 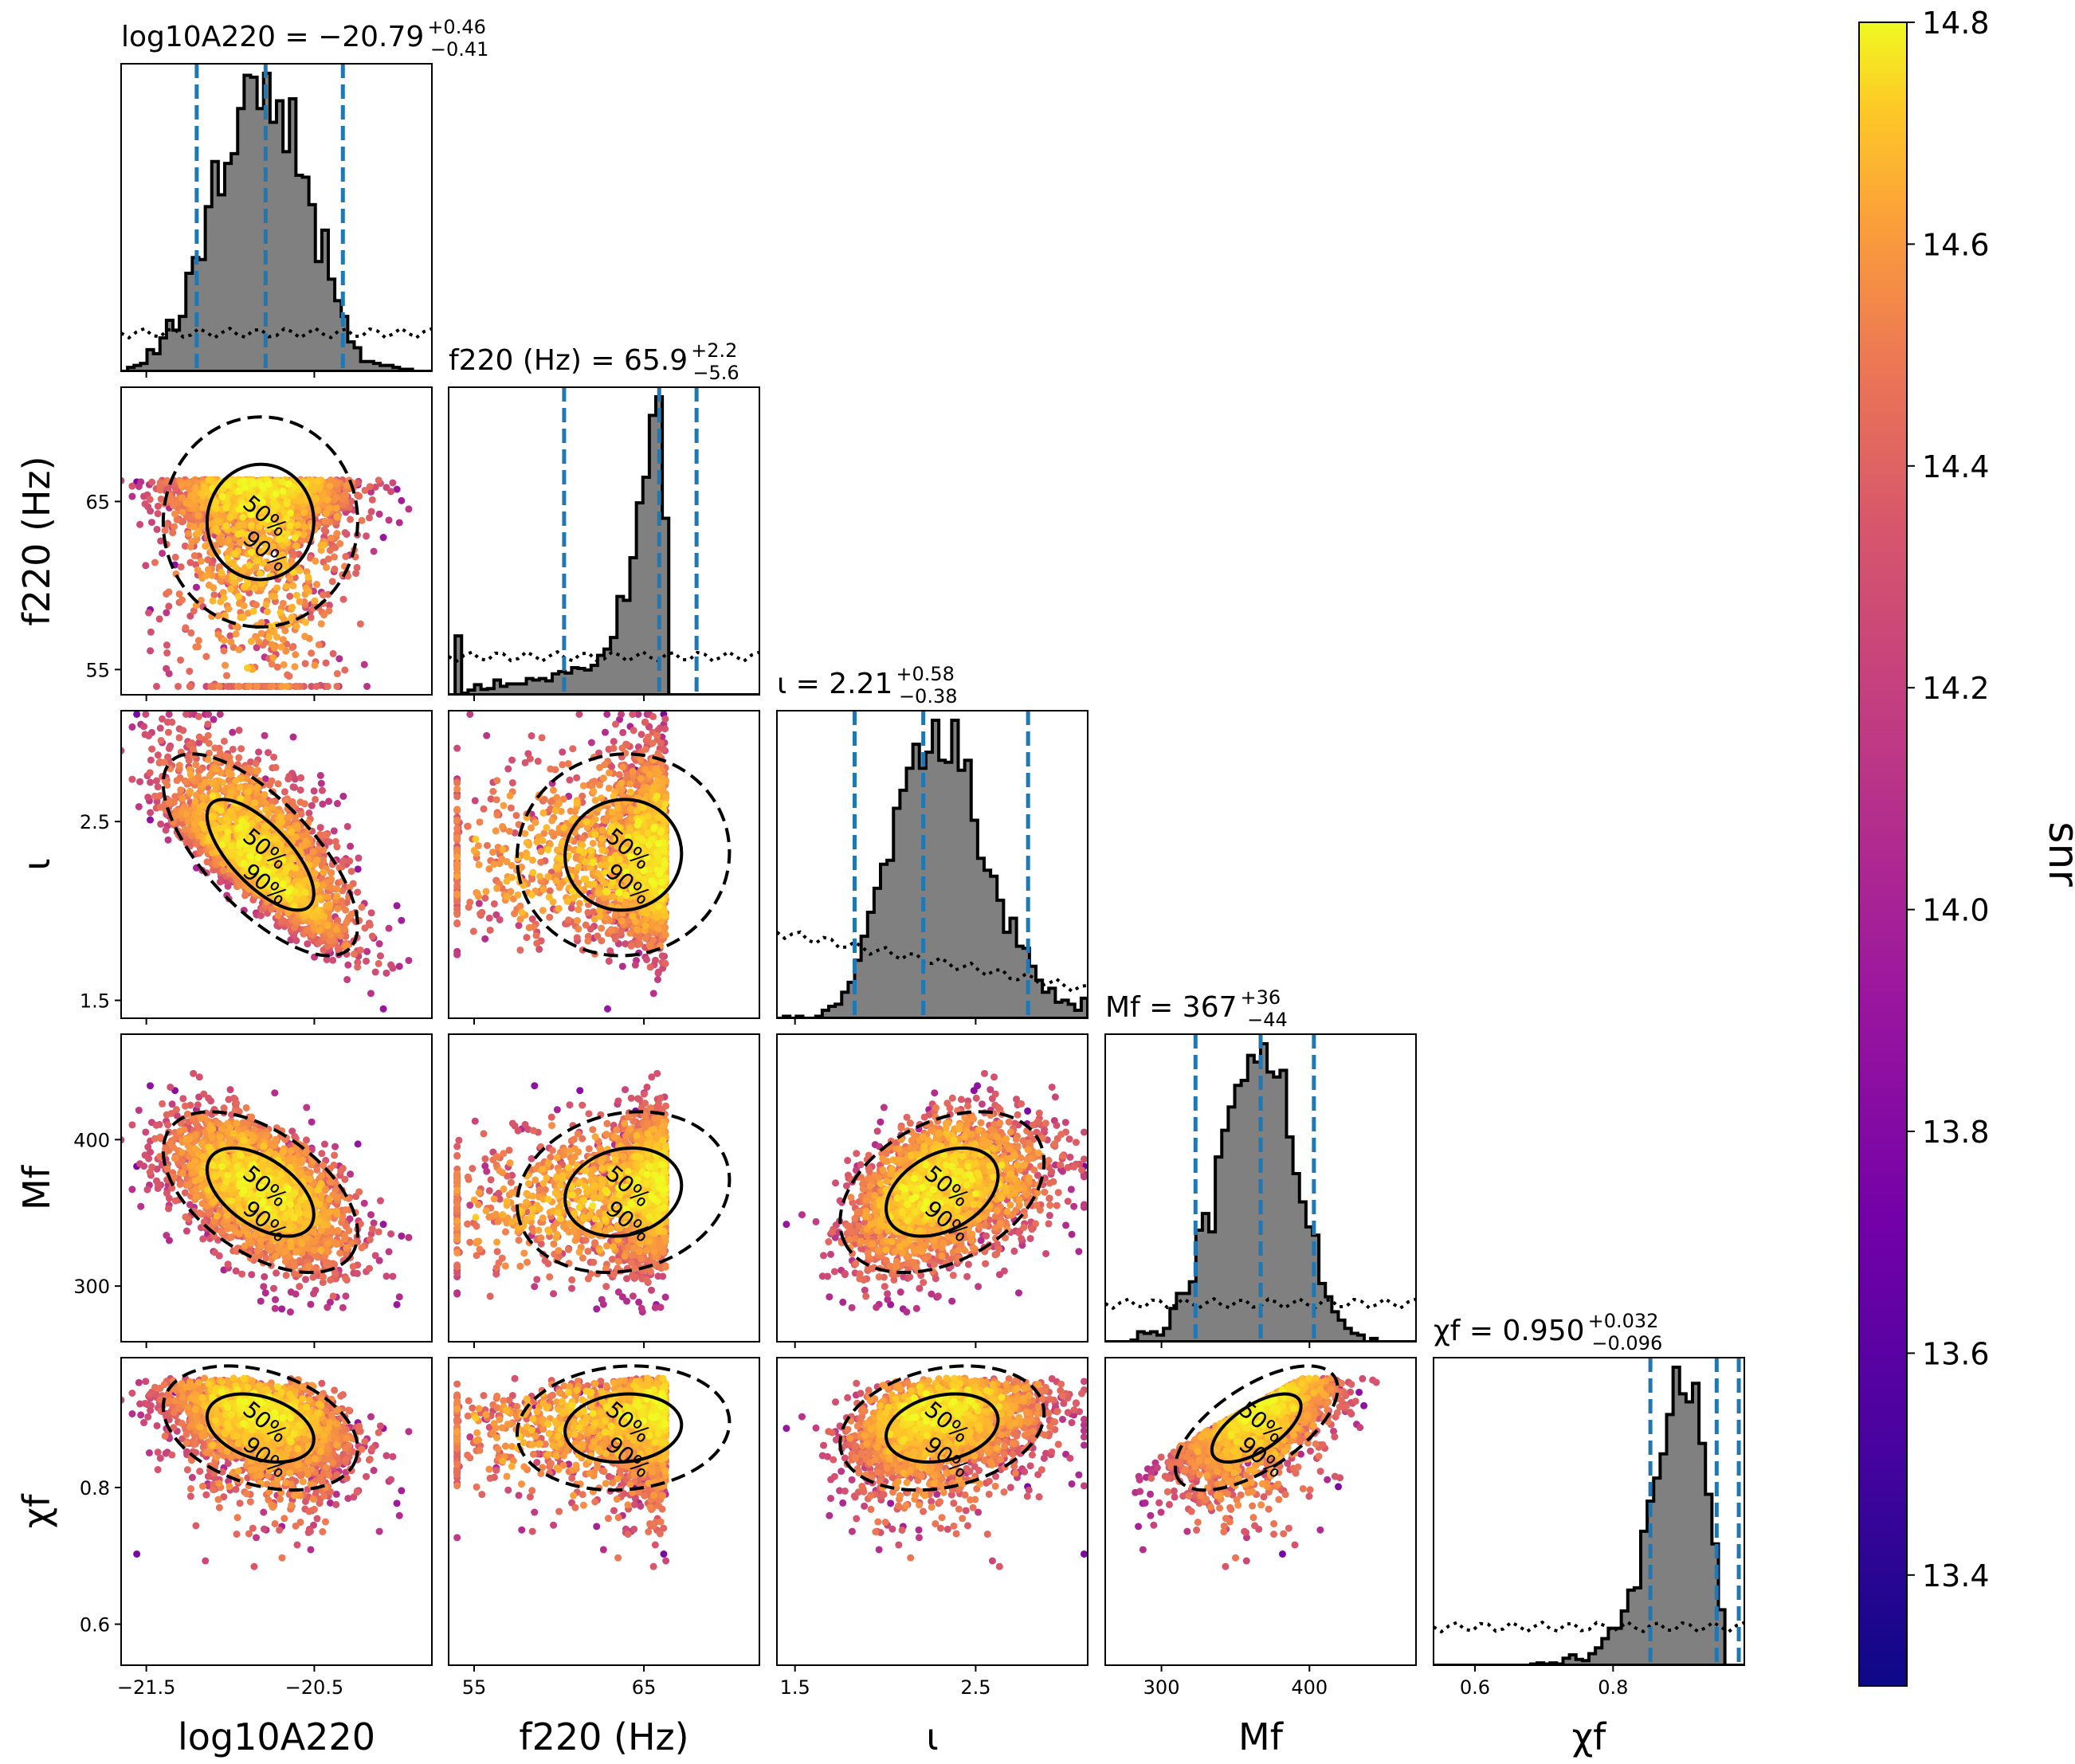 What do you see at coordinates (594, 361) in the screenshot?
I see `posterior-title: f220 (Hz) = 65.9 +2.2 −5.6` at bounding box center [594, 361].